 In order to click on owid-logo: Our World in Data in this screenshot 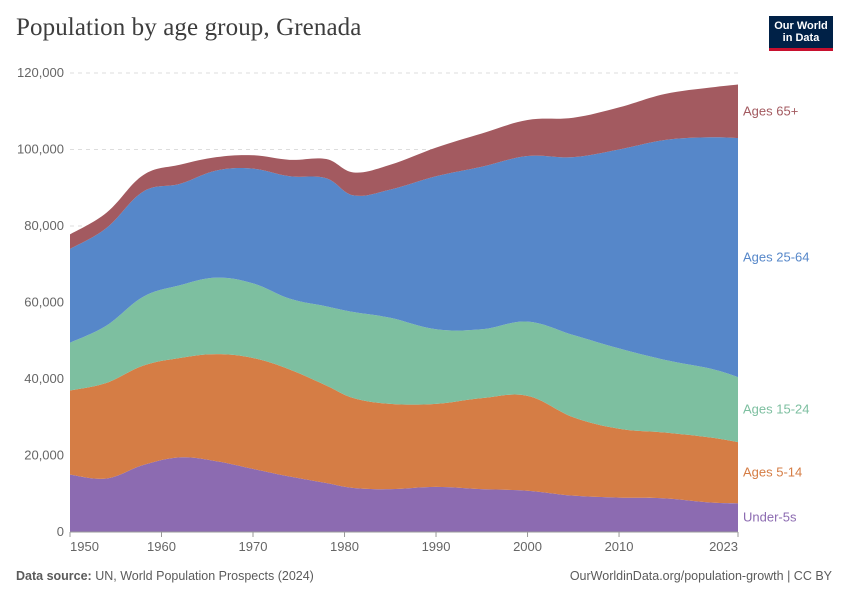, I will do `click(801, 33)`.